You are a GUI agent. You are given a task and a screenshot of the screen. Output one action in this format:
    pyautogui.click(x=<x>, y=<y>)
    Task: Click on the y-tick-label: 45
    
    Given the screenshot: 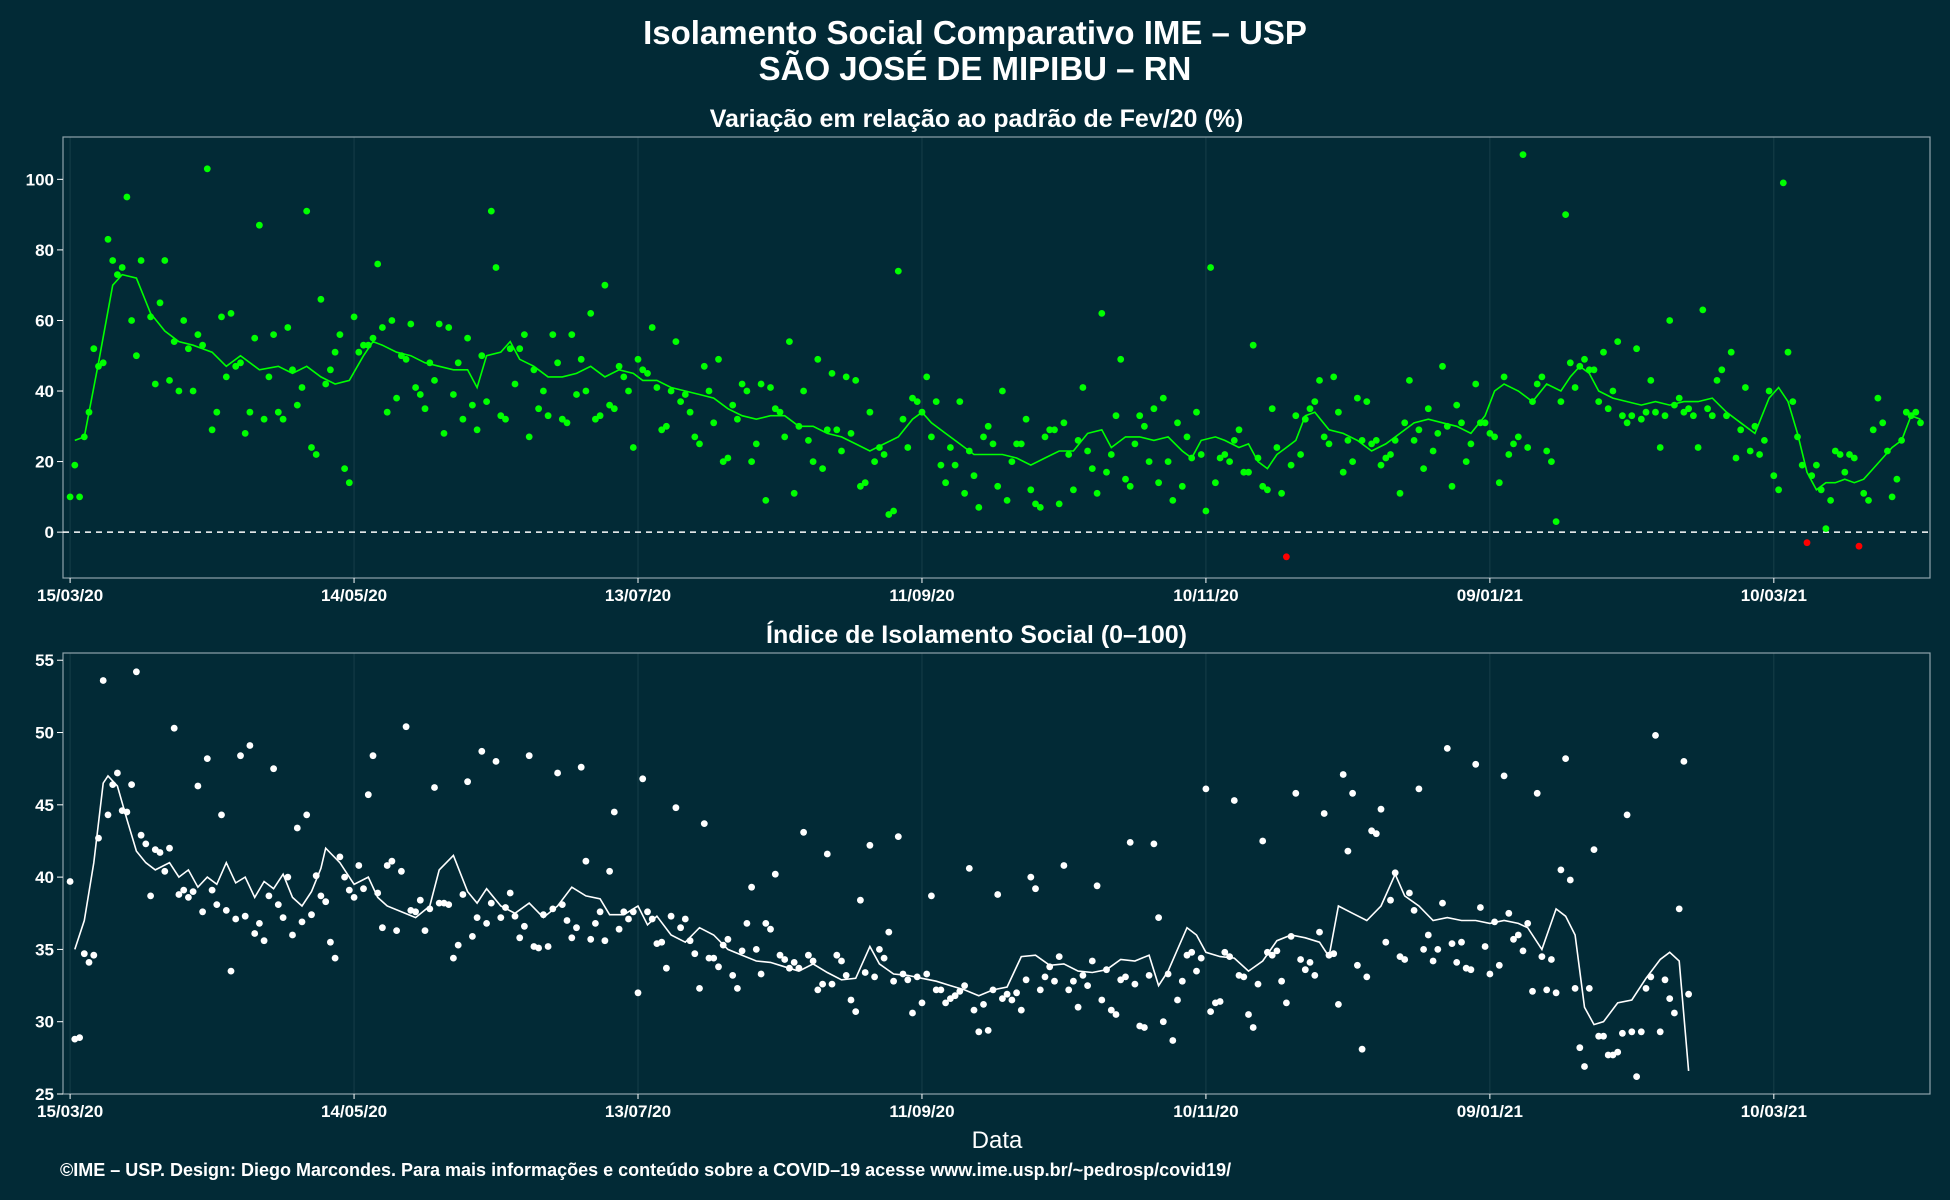 What is the action you would take?
    pyautogui.click(x=44, y=805)
    